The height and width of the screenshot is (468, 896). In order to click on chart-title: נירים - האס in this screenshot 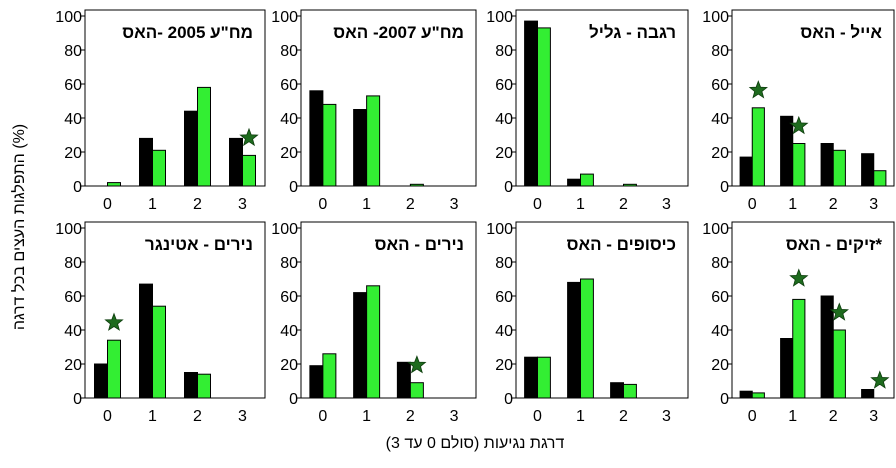, I will do `click(419, 244)`.